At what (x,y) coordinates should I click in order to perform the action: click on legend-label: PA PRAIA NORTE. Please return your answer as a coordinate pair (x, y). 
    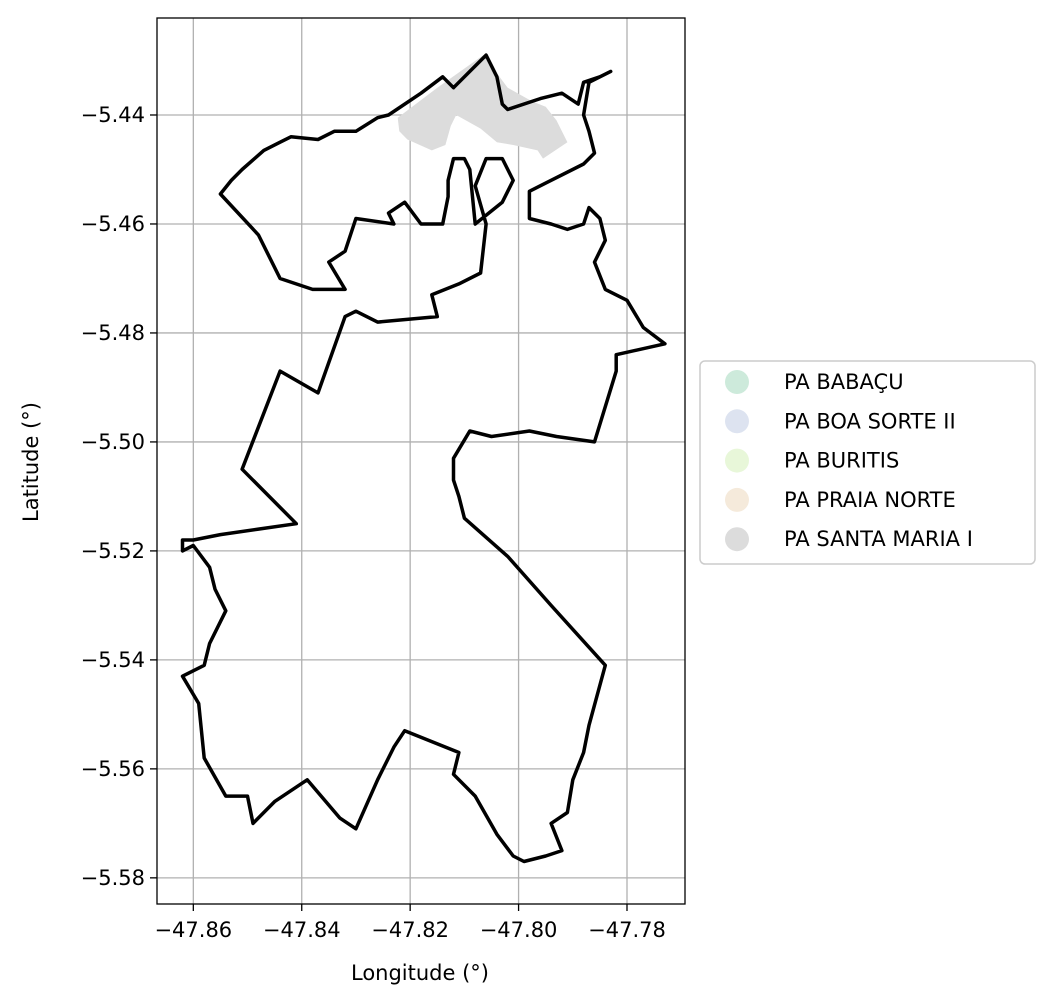
    Looking at the image, I should click on (870, 500).